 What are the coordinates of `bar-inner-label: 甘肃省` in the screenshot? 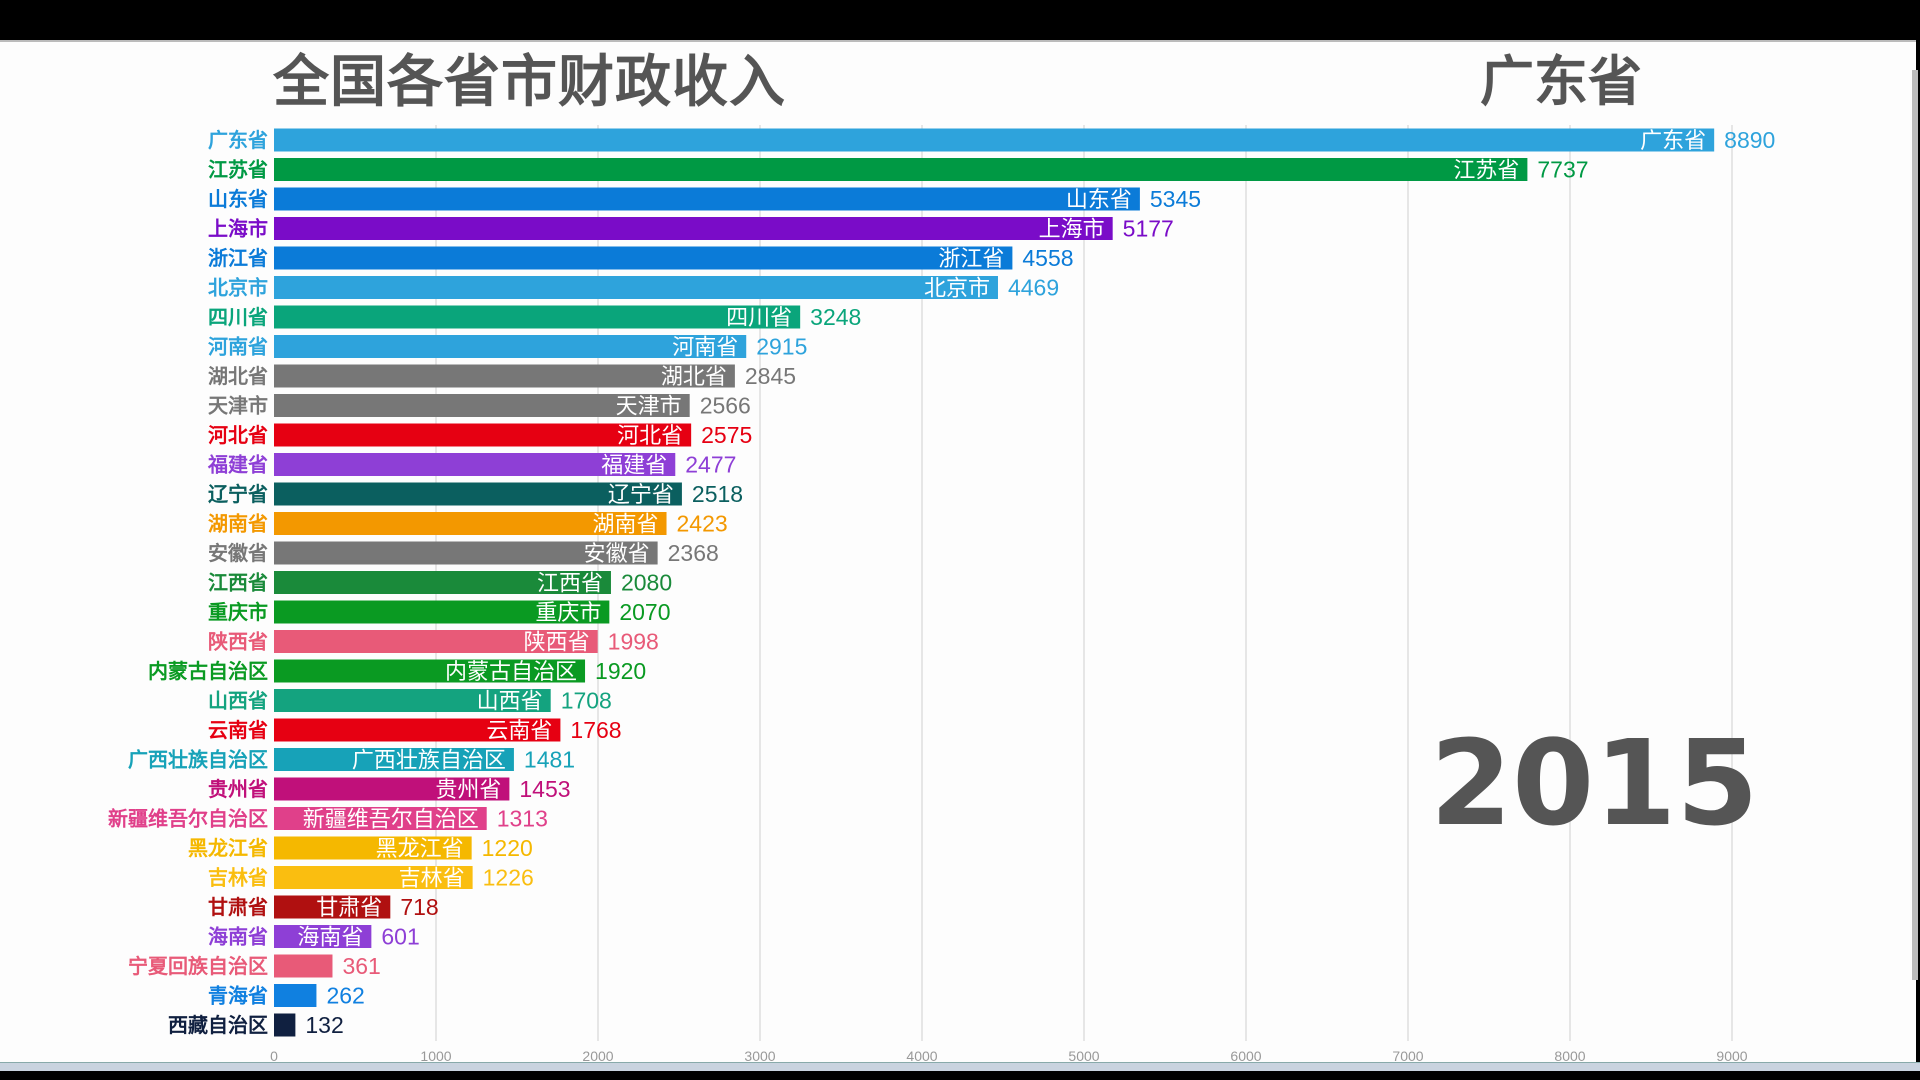 It's located at (349, 908).